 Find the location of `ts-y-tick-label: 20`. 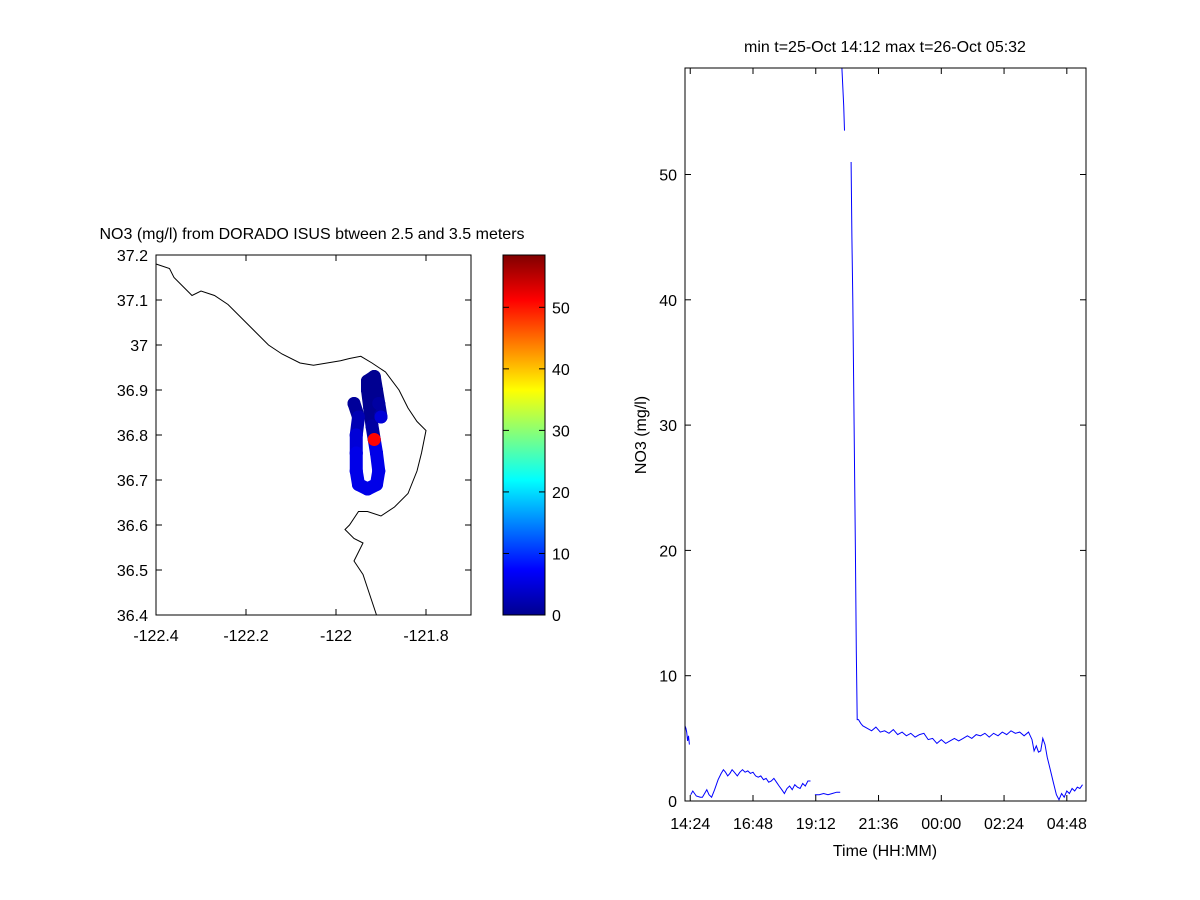

ts-y-tick-label: 20 is located at coordinates (668, 551).